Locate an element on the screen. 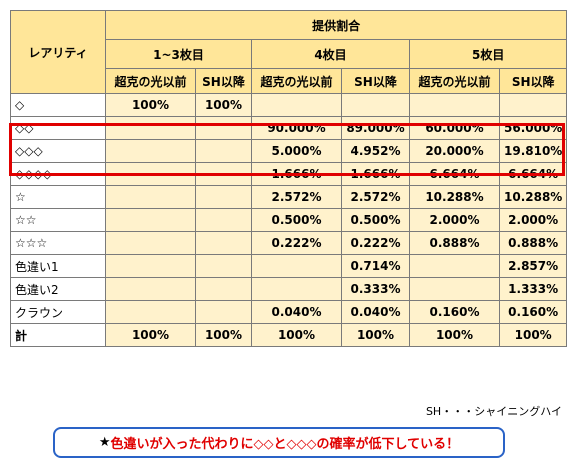 The height and width of the screenshot is (467, 576). rarity-name: ◇◇ is located at coordinates (58, 128).